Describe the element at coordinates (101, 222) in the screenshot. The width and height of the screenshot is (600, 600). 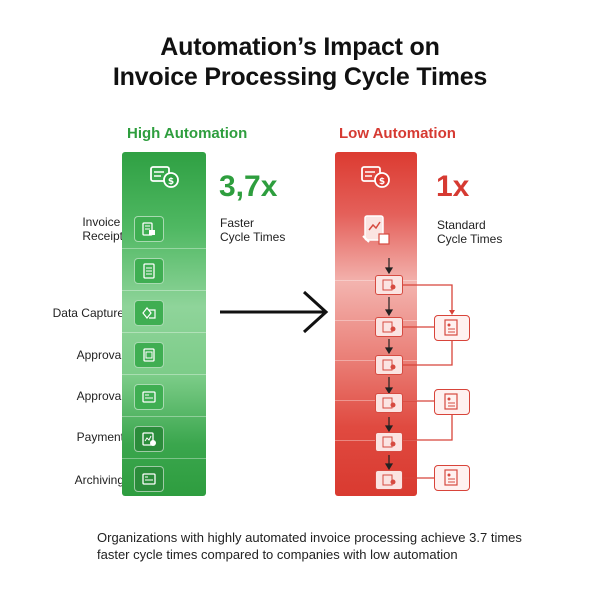
I see `step-label-line: Invoice` at that location.